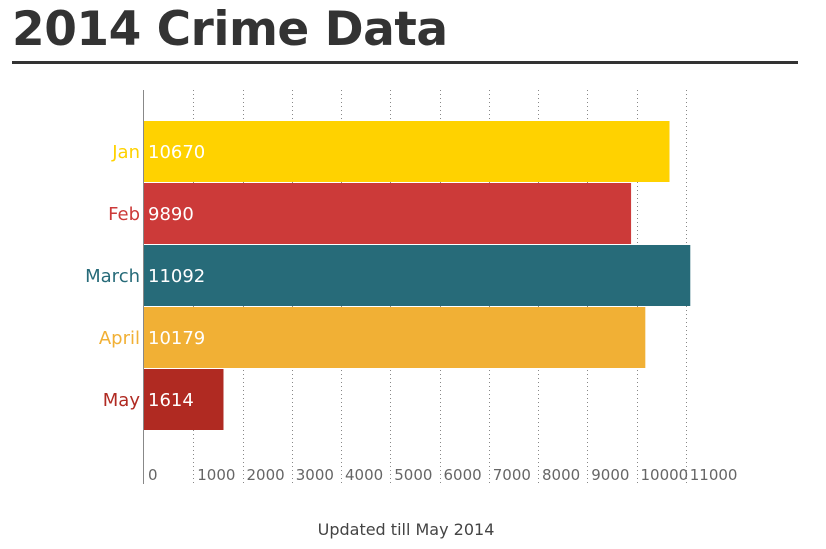  Describe the element at coordinates (112, 276) in the screenshot. I see `category-label: March` at that location.